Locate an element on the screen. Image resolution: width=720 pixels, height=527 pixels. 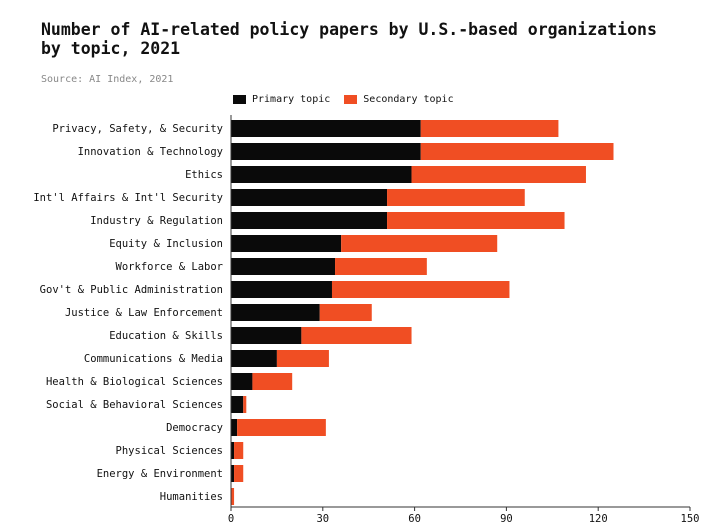
category-label: Social & Behavioral Sciences is located at coordinates (134, 405).